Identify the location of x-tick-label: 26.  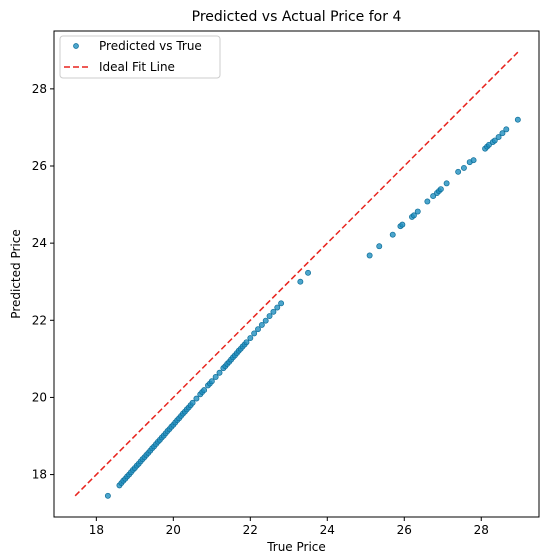
(404, 530).